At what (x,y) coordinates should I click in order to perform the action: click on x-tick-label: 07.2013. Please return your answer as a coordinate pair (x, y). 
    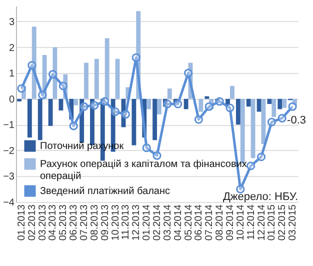
    Looking at the image, I should click on (84, 222).